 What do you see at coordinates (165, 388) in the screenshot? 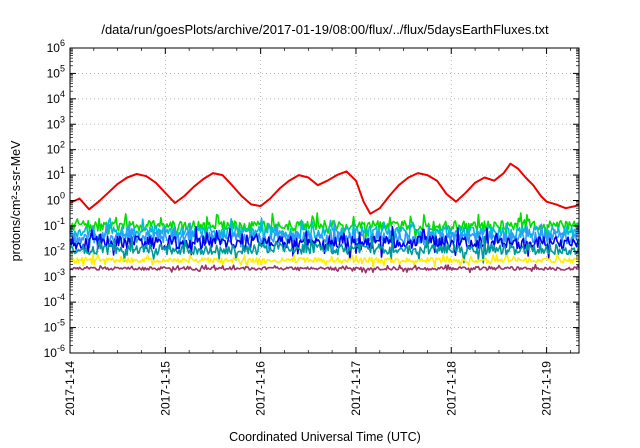
I see `x-tick-label: 2017-1-15` at bounding box center [165, 388].